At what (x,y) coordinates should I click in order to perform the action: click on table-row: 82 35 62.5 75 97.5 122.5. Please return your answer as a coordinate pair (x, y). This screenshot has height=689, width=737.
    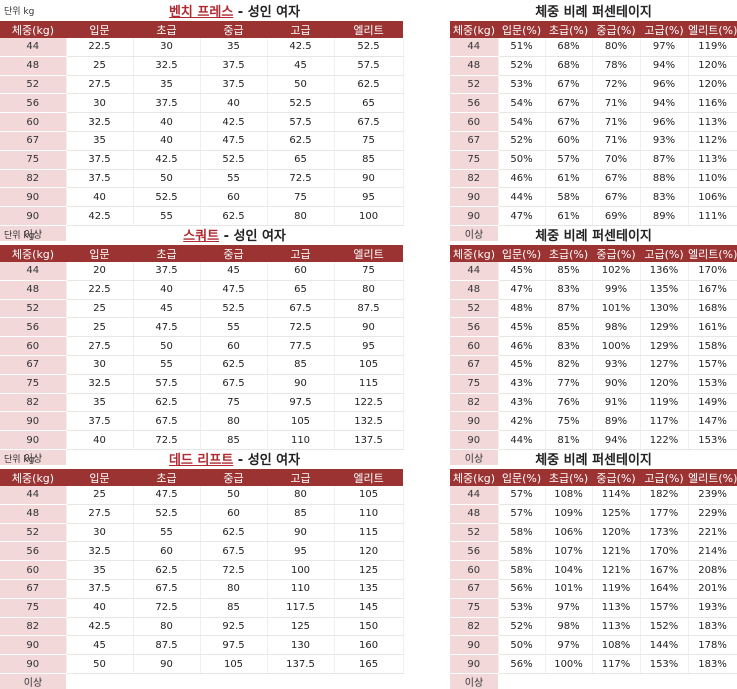
    Looking at the image, I should click on (202, 403).